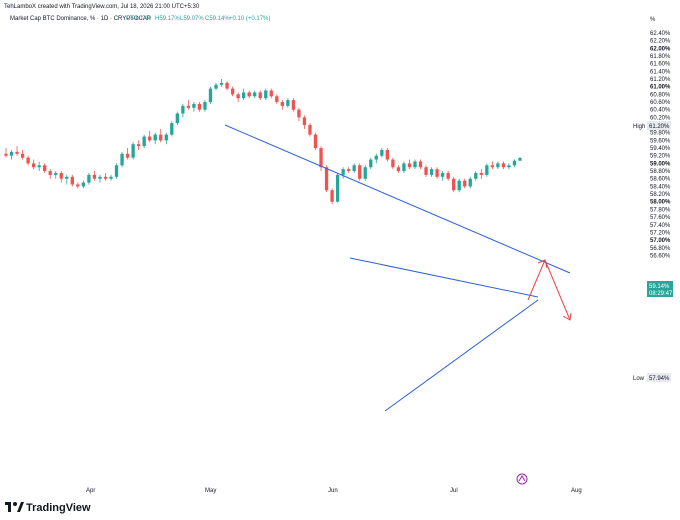 The height and width of the screenshot is (520, 680). I want to click on ohlc-high: H59.17%, so click(167, 19).